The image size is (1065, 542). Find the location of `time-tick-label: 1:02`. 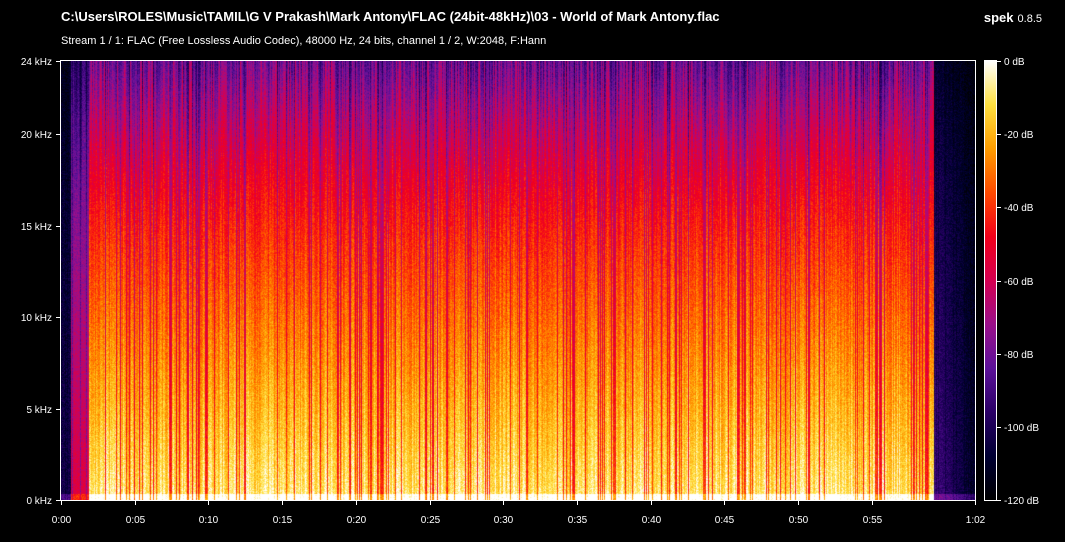

time-tick-label: 1:02 is located at coordinates (976, 520).